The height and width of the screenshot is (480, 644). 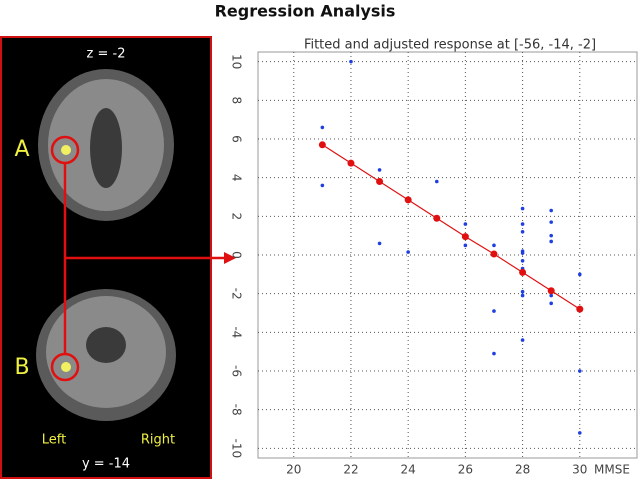 What do you see at coordinates (106, 345) in the screenshot?
I see `coronal-ventricle` at bounding box center [106, 345].